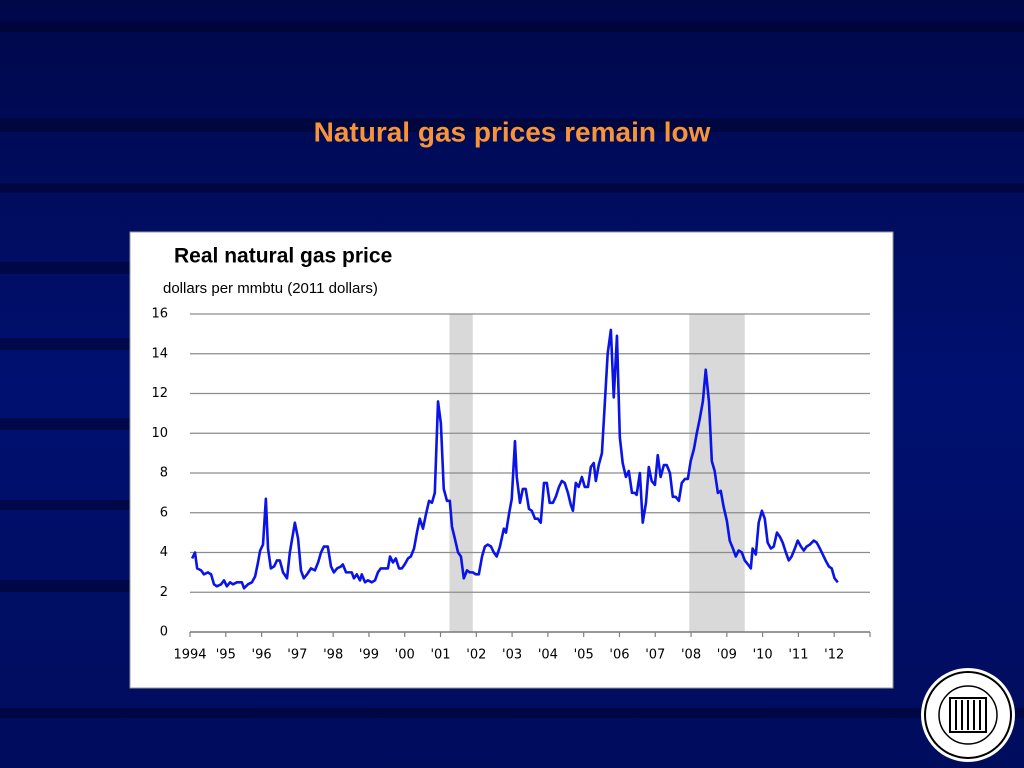  What do you see at coordinates (226, 655) in the screenshot?
I see `x-tick-label: '95` at bounding box center [226, 655].